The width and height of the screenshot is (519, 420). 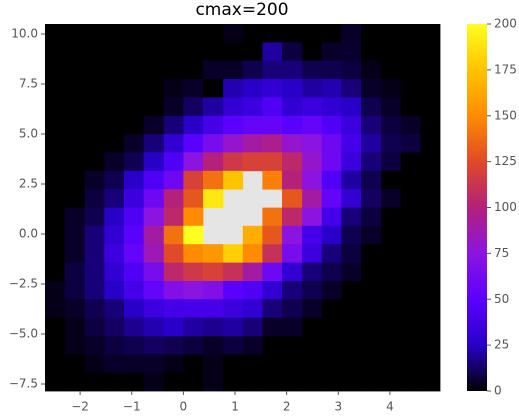 What do you see at coordinates (235, 407) in the screenshot?
I see `x-tick-label: 1` at bounding box center [235, 407].